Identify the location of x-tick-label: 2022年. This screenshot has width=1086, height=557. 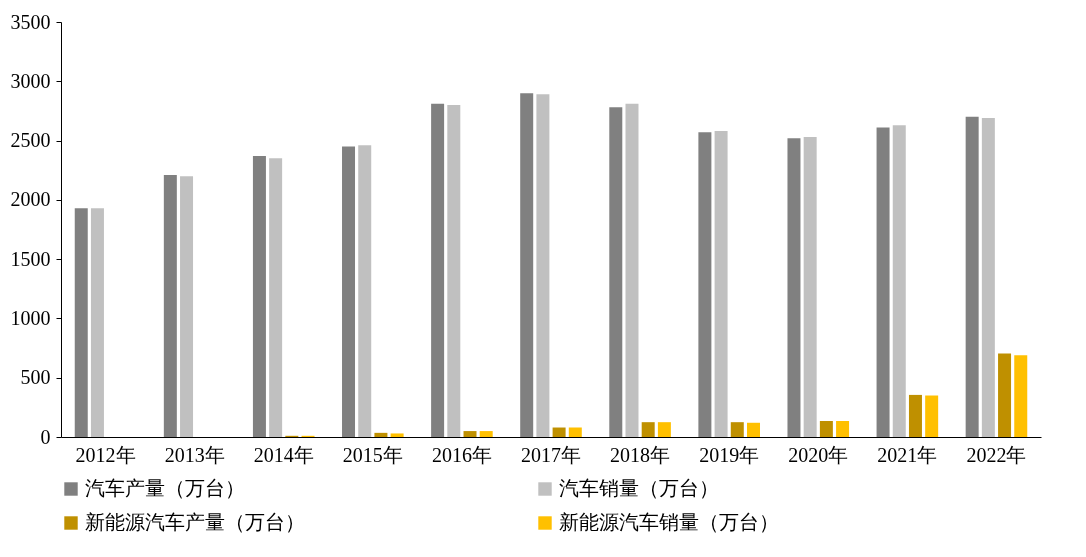
(996, 454).